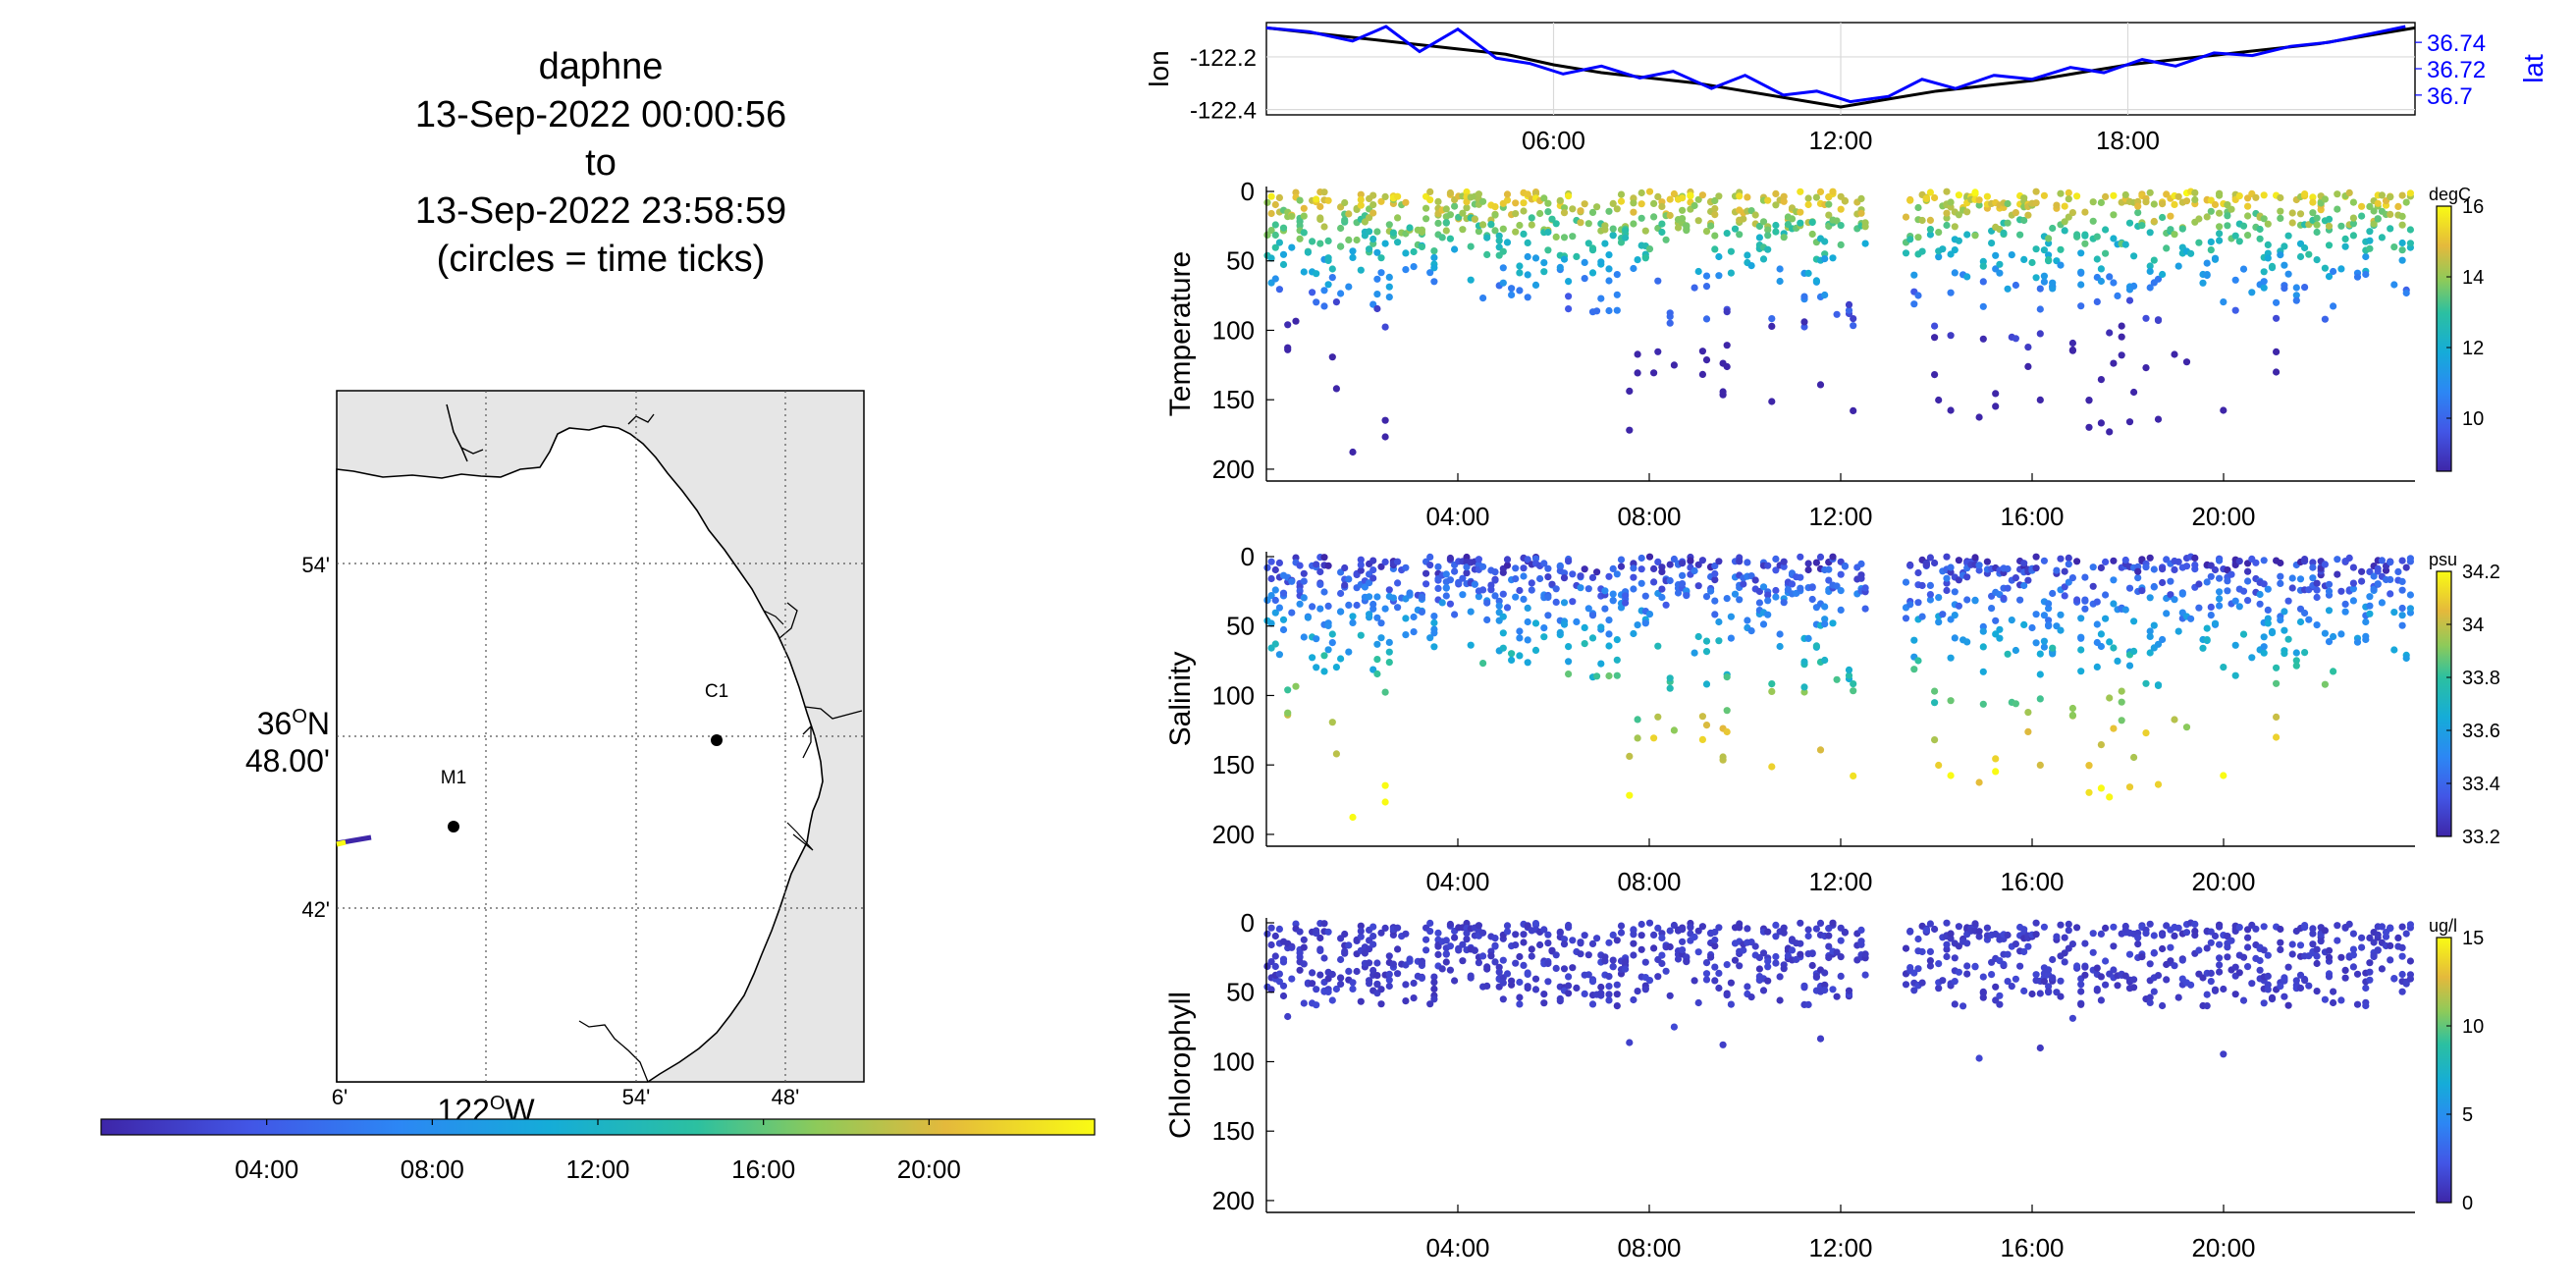 The width and height of the screenshot is (2576, 1288). What do you see at coordinates (1240, 261) in the screenshot?
I see `temperature-y-tick-label: 50` at bounding box center [1240, 261].